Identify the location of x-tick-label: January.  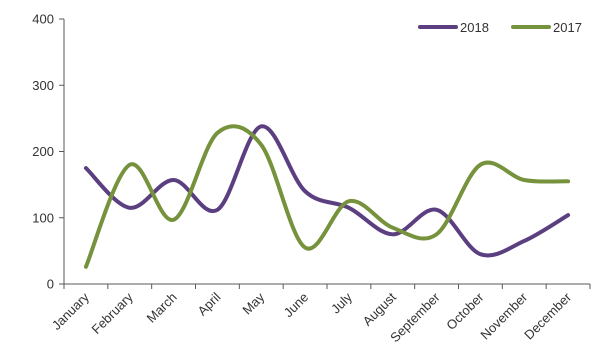
(71, 311).